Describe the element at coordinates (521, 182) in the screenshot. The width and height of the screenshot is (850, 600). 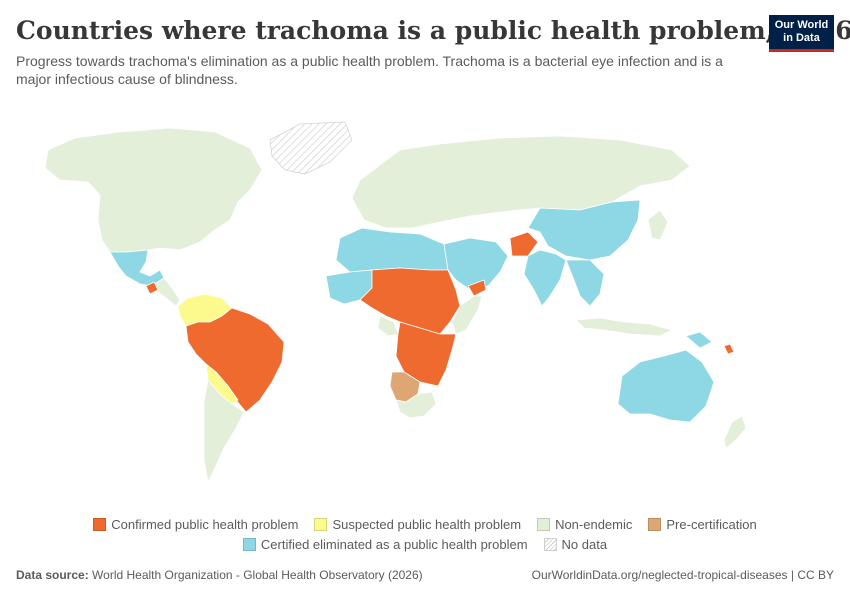
I see `map-region-europe-and-russia` at that location.